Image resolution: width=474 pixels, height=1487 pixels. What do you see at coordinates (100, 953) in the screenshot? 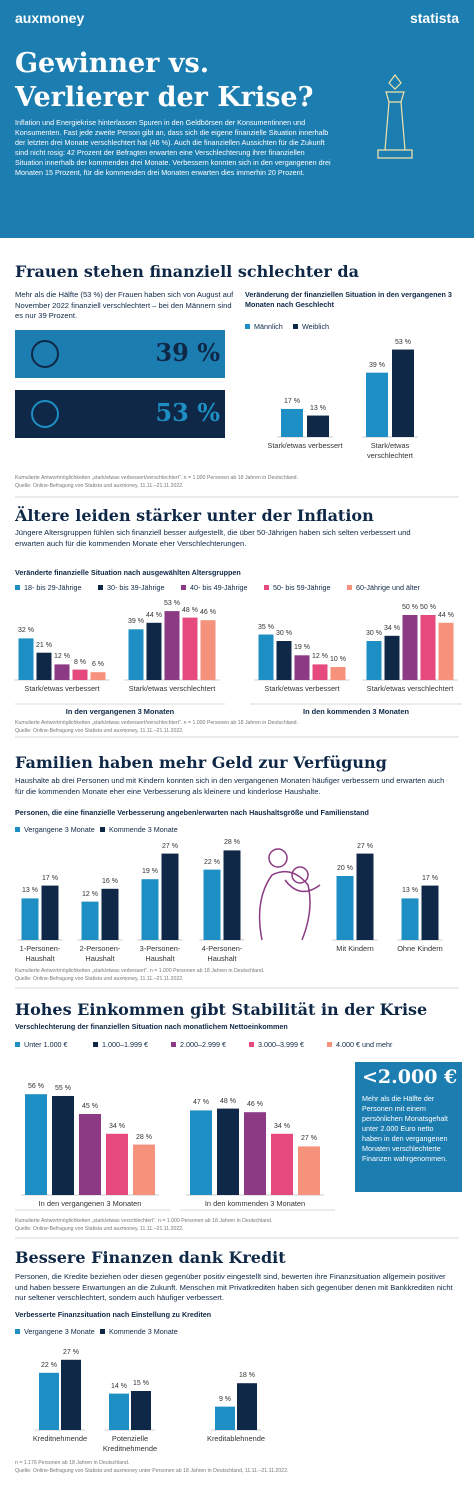
I see `category-label: 2-Personen-Haushalt` at bounding box center [100, 953].